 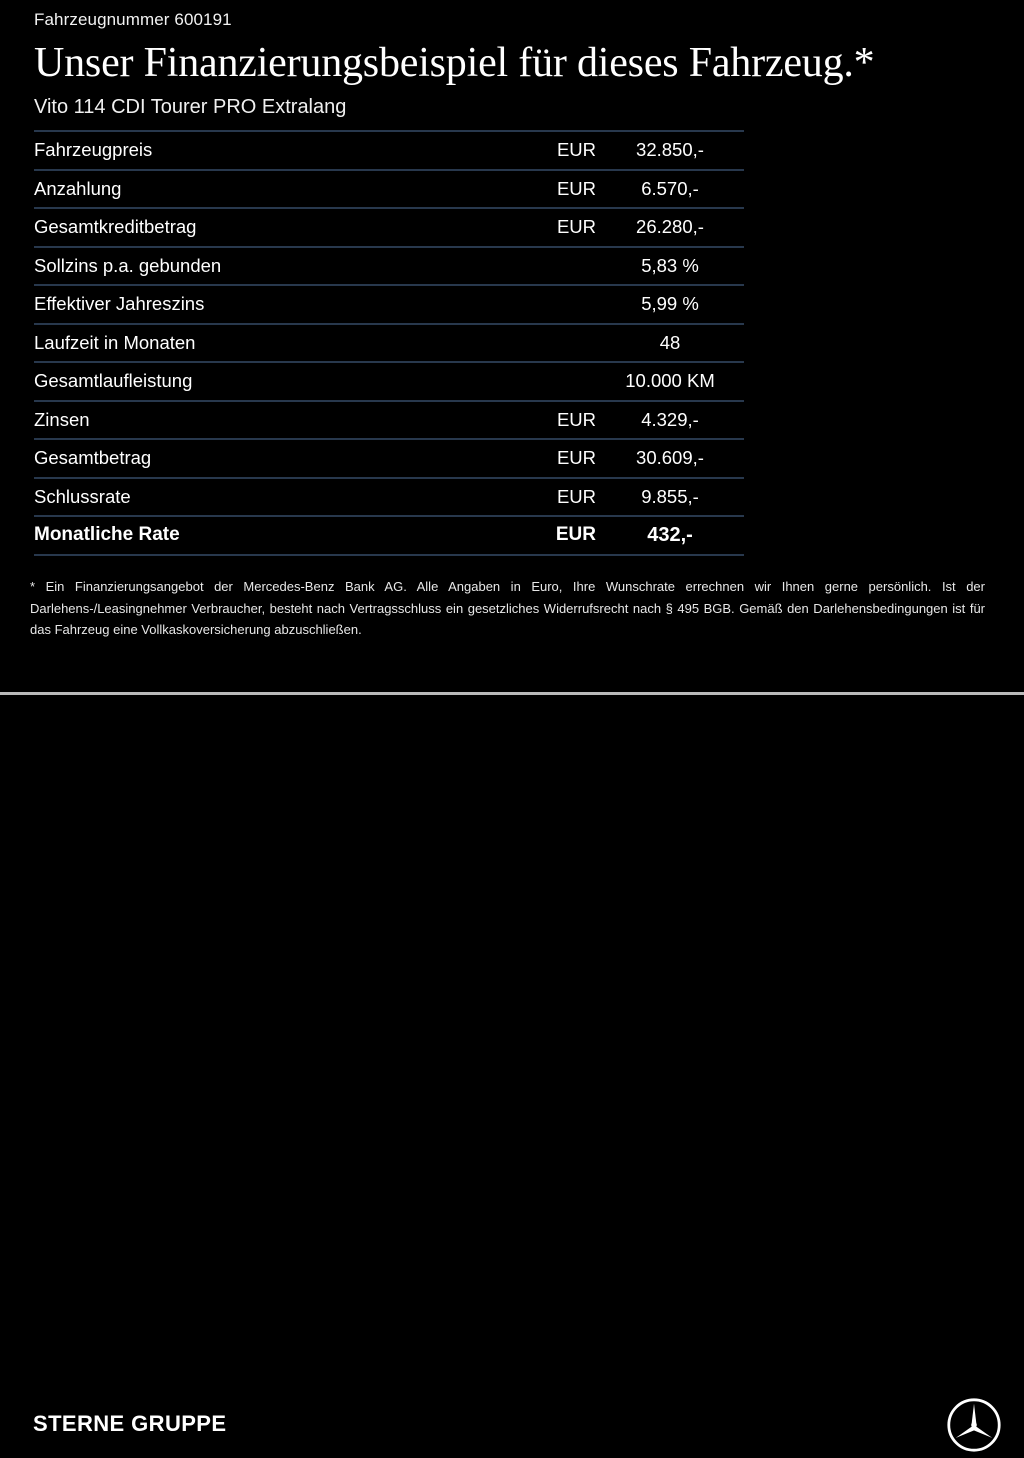 I want to click on row-label: Sollzins p.a. gebunden, so click(x=284, y=265).